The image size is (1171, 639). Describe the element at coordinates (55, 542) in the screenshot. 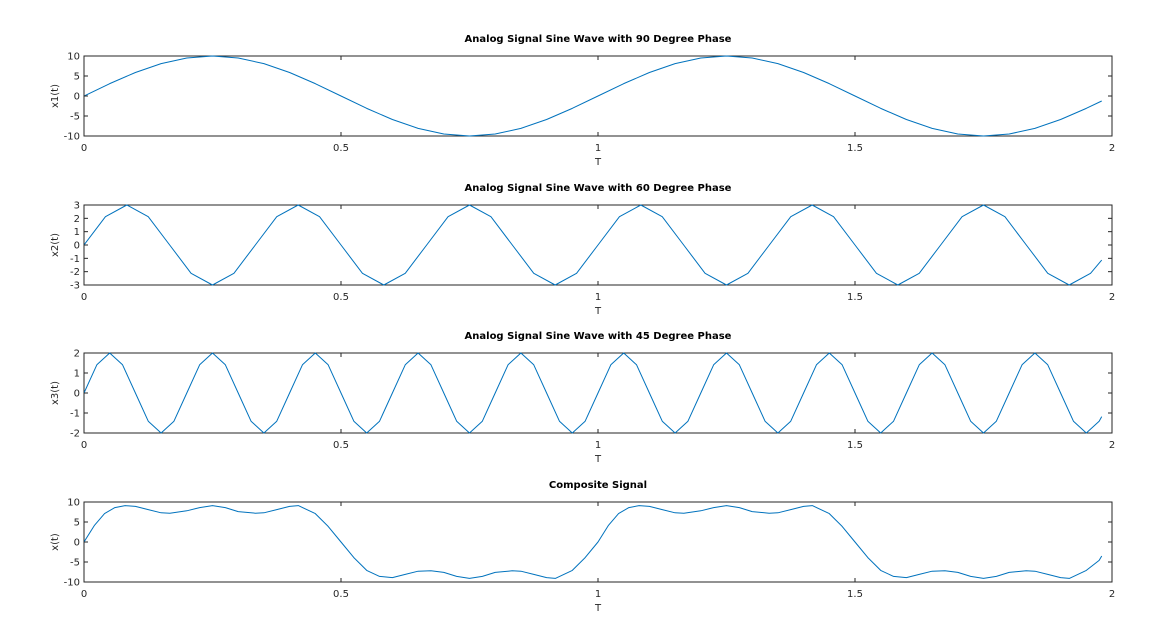

I see `y-axis-label: x(t)` at that location.